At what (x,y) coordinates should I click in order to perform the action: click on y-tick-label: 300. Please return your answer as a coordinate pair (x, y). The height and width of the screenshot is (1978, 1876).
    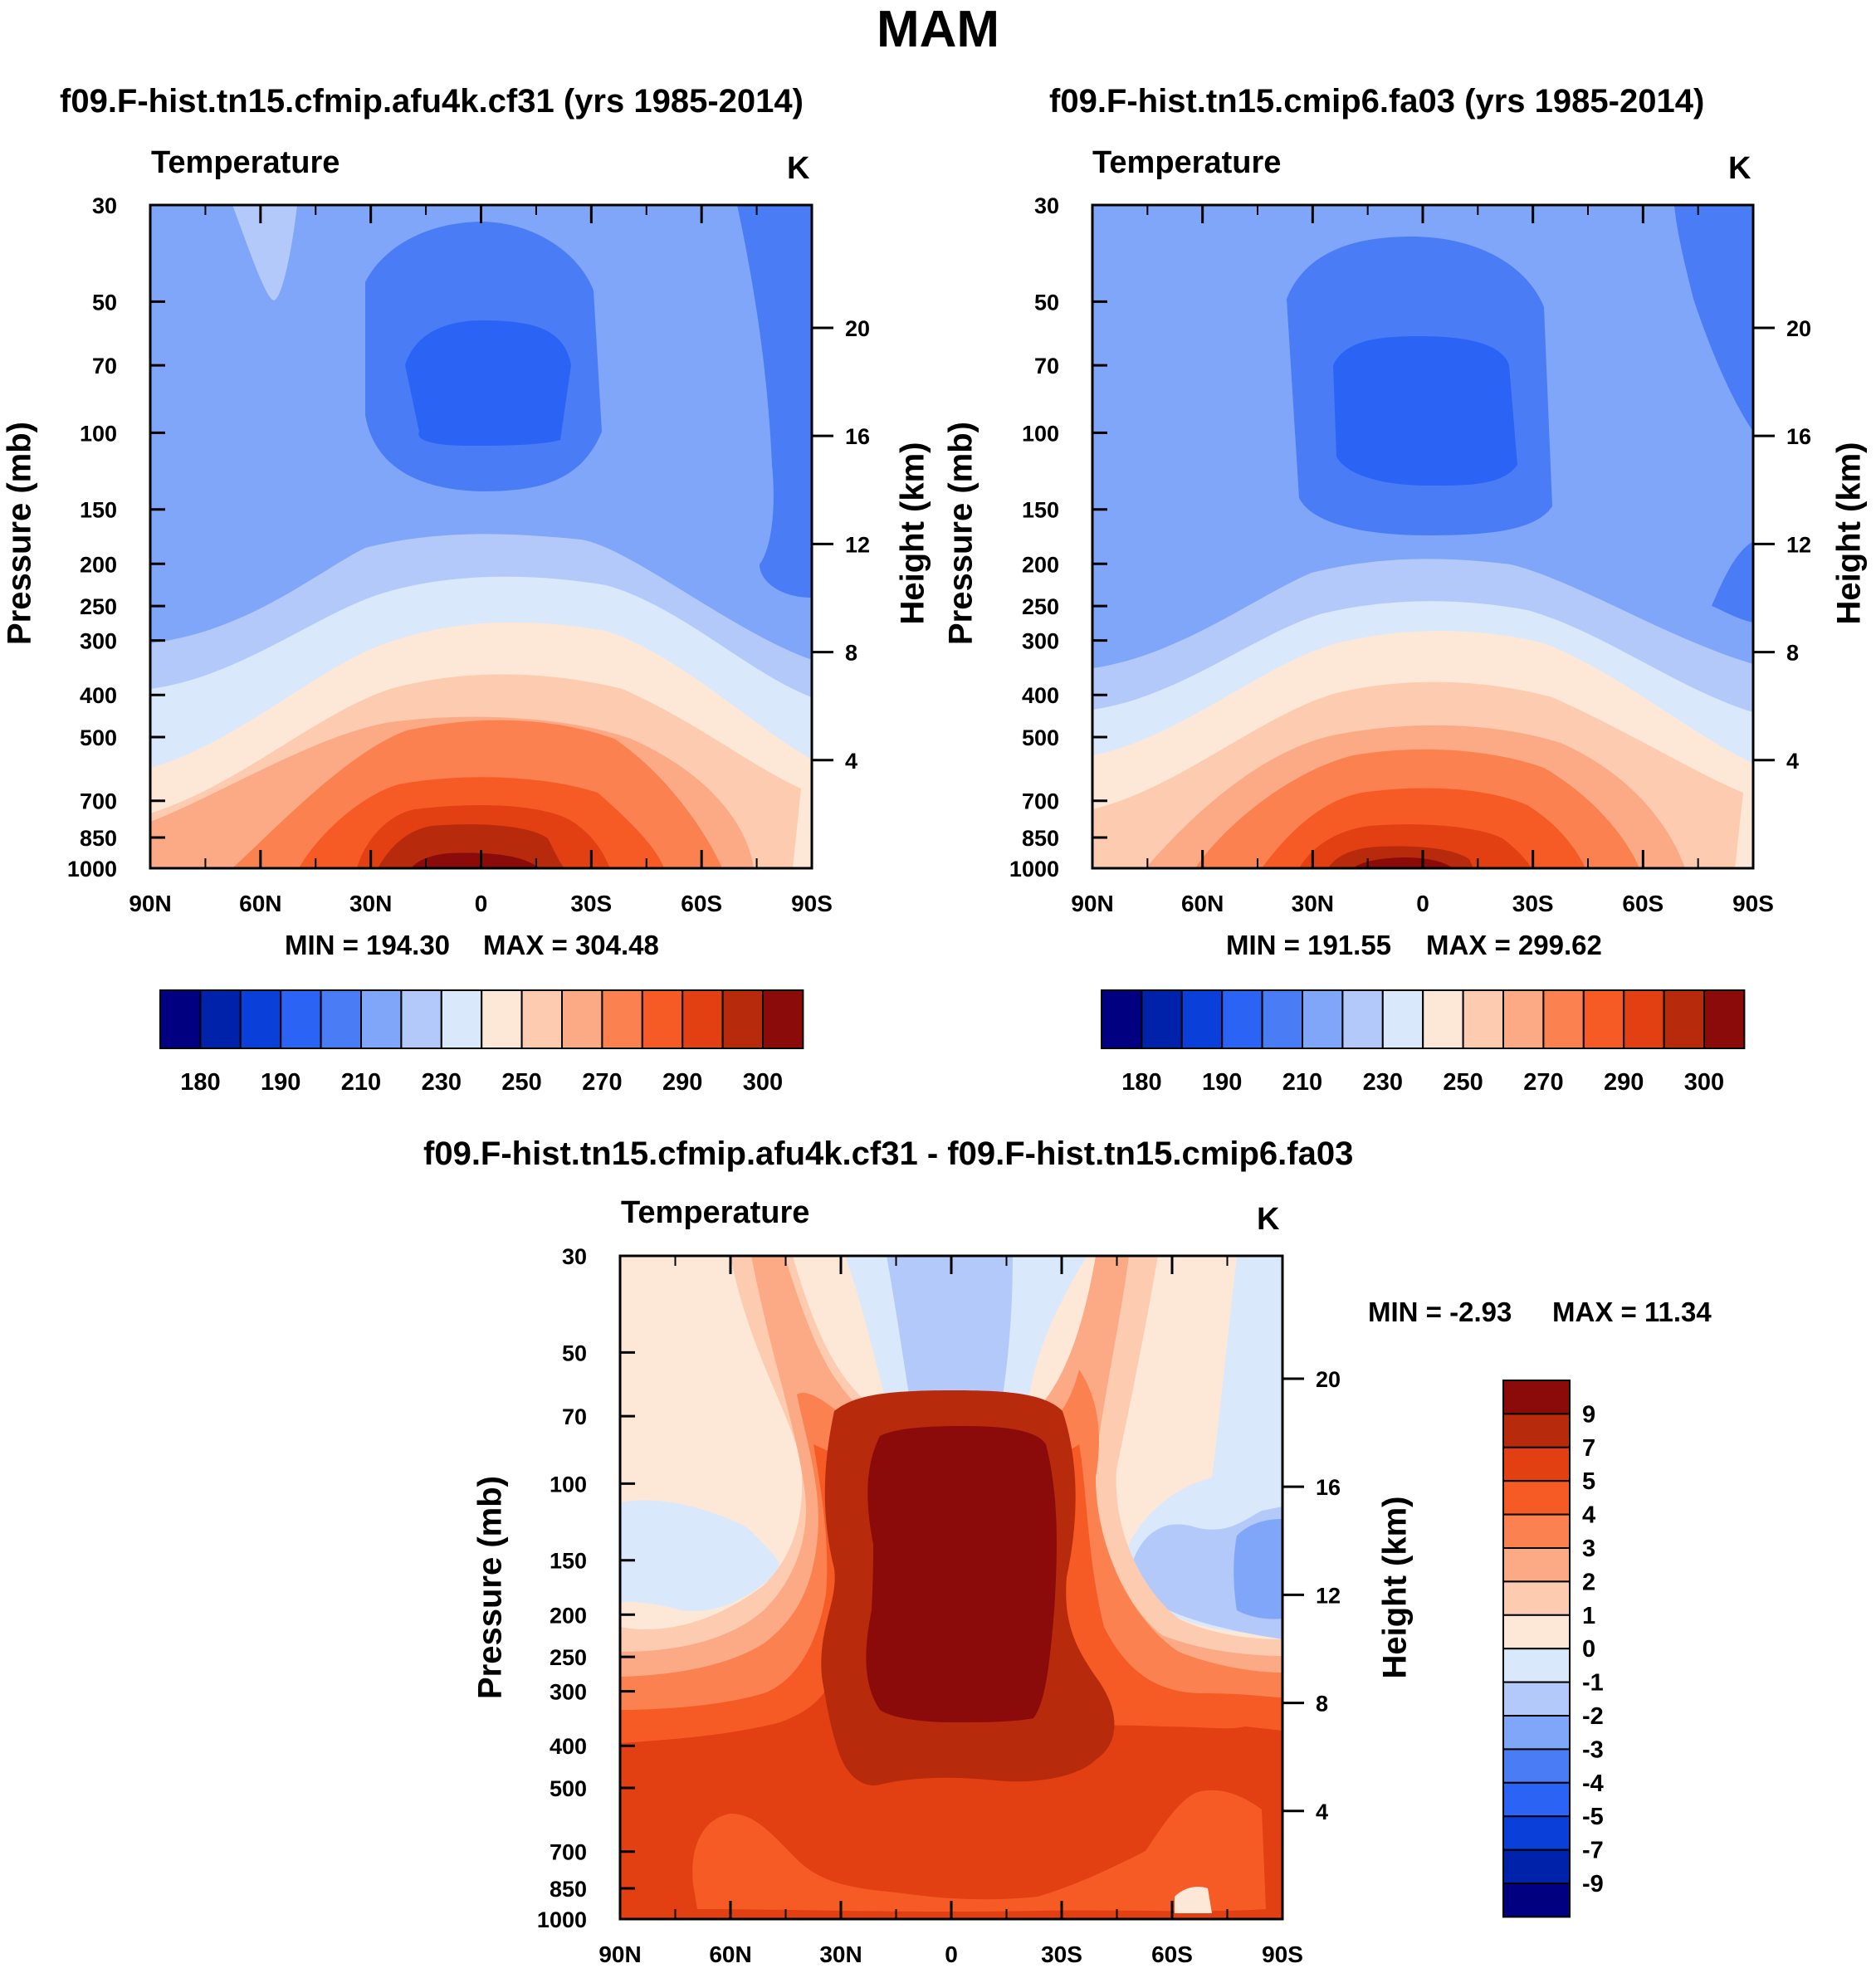
    Looking at the image, I should click on (1040, 642).